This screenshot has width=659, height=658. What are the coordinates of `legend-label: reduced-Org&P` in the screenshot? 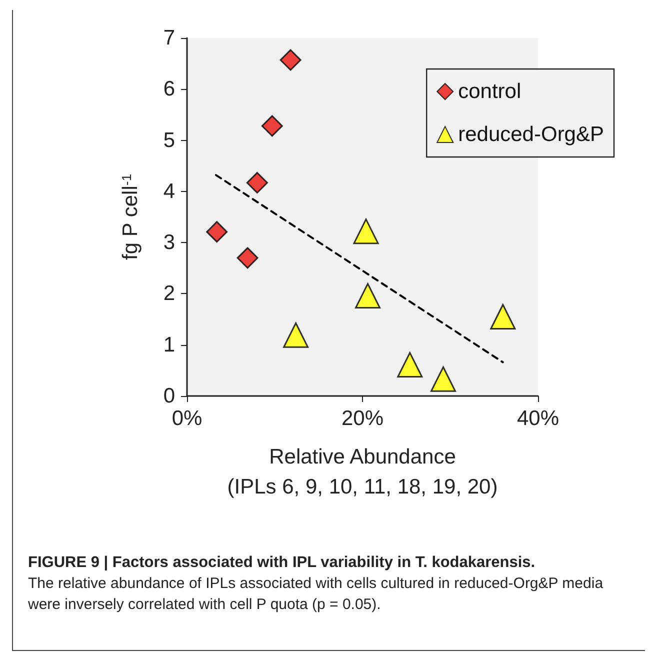 It's located at (531, 134).